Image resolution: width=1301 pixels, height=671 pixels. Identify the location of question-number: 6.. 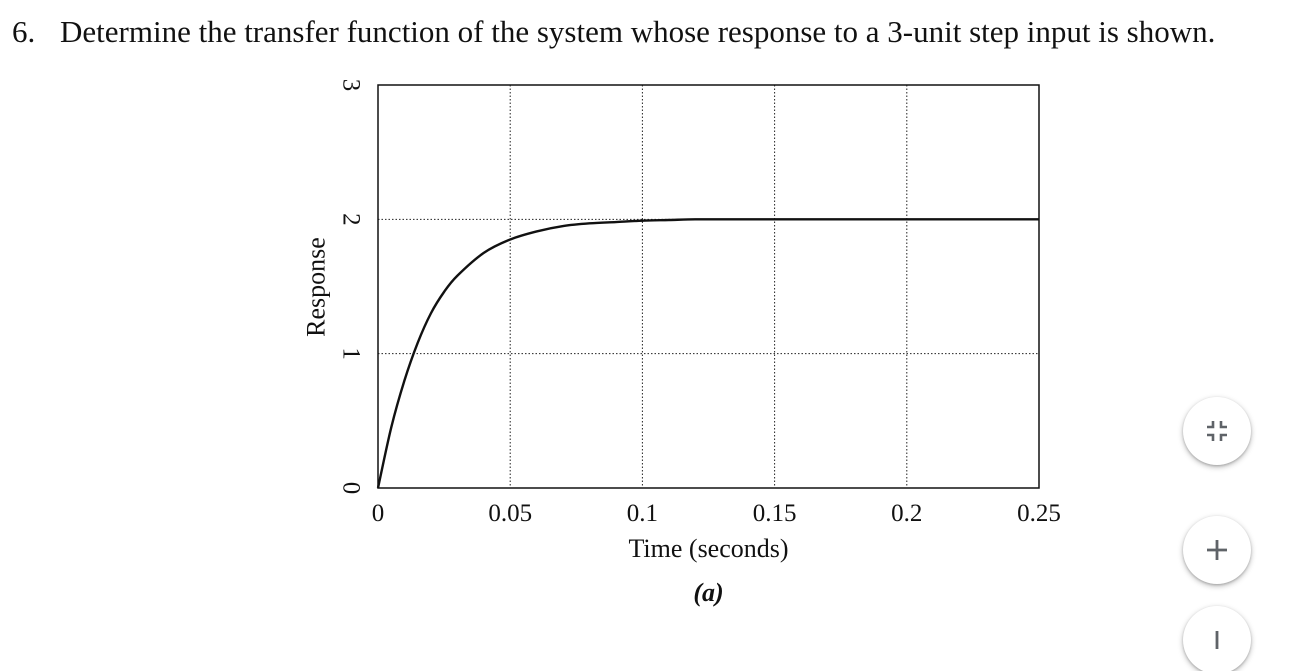
(24, 31).